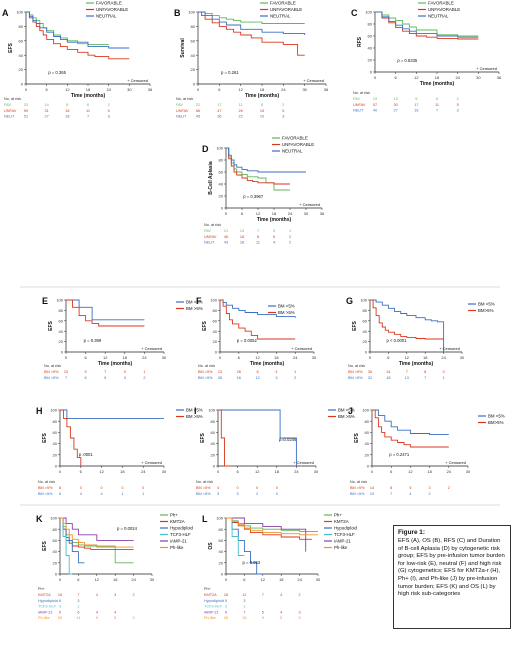 Image resolution: width=520 pixels, height=670 pixels. What do you see at coordinates (388, 372) in the screenshot?
I see `risk-value: 14` at bounding box center [388, 372].